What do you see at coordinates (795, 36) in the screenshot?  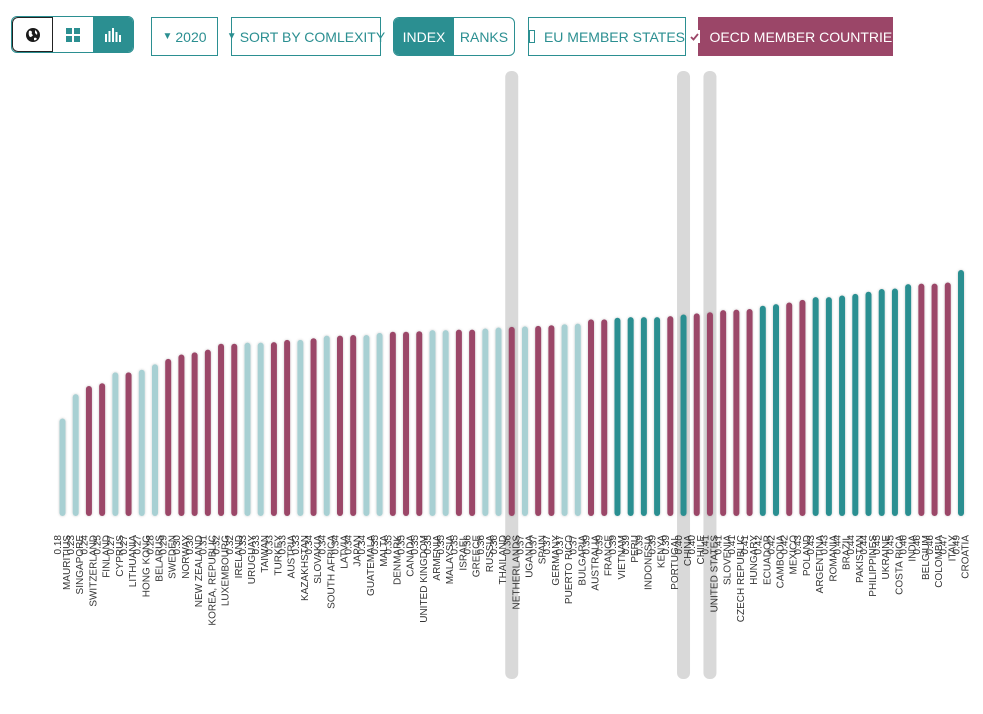 I see `oecd-member-countries-toggle: OECD MEMBER COUNTRIES` at bounding box center [795, 36].